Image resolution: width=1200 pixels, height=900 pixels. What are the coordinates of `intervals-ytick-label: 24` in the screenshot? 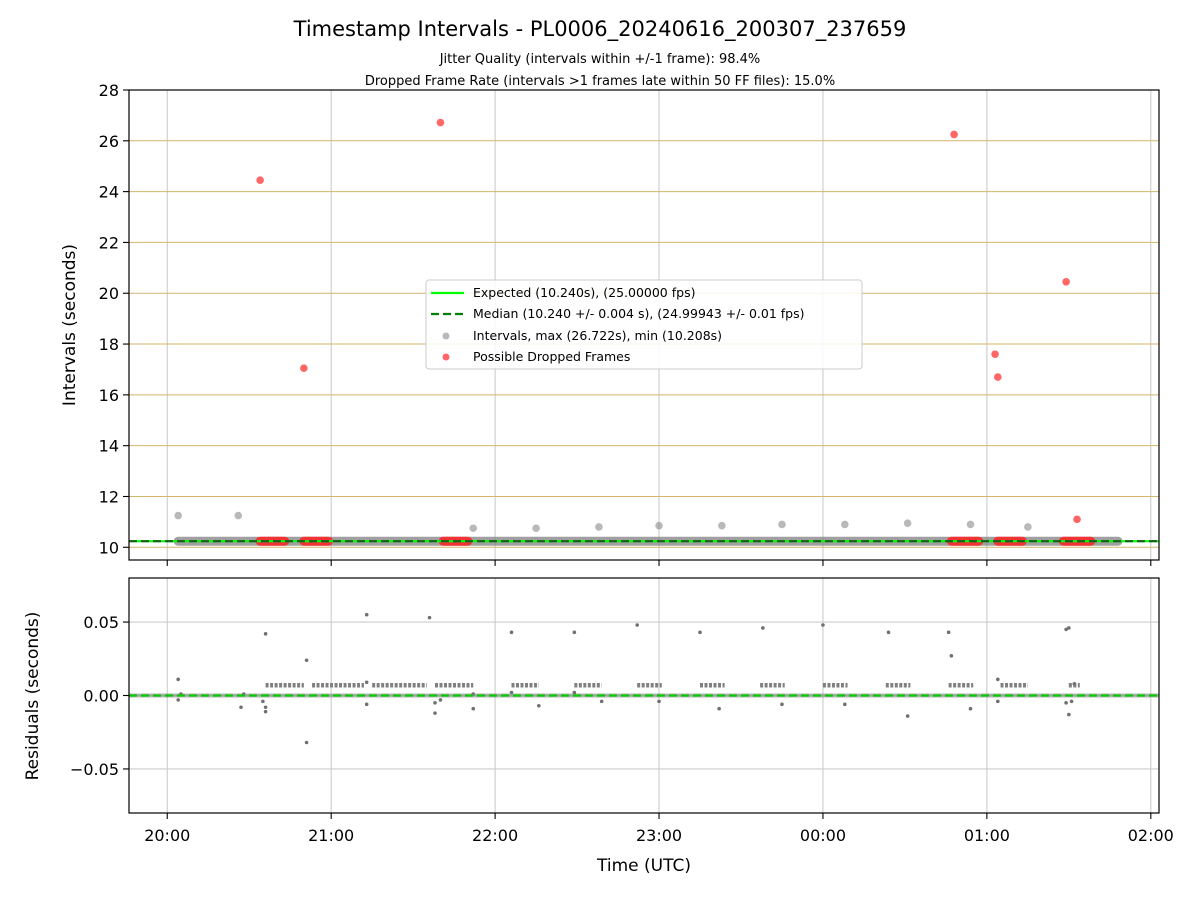 It's located at (109, 192).